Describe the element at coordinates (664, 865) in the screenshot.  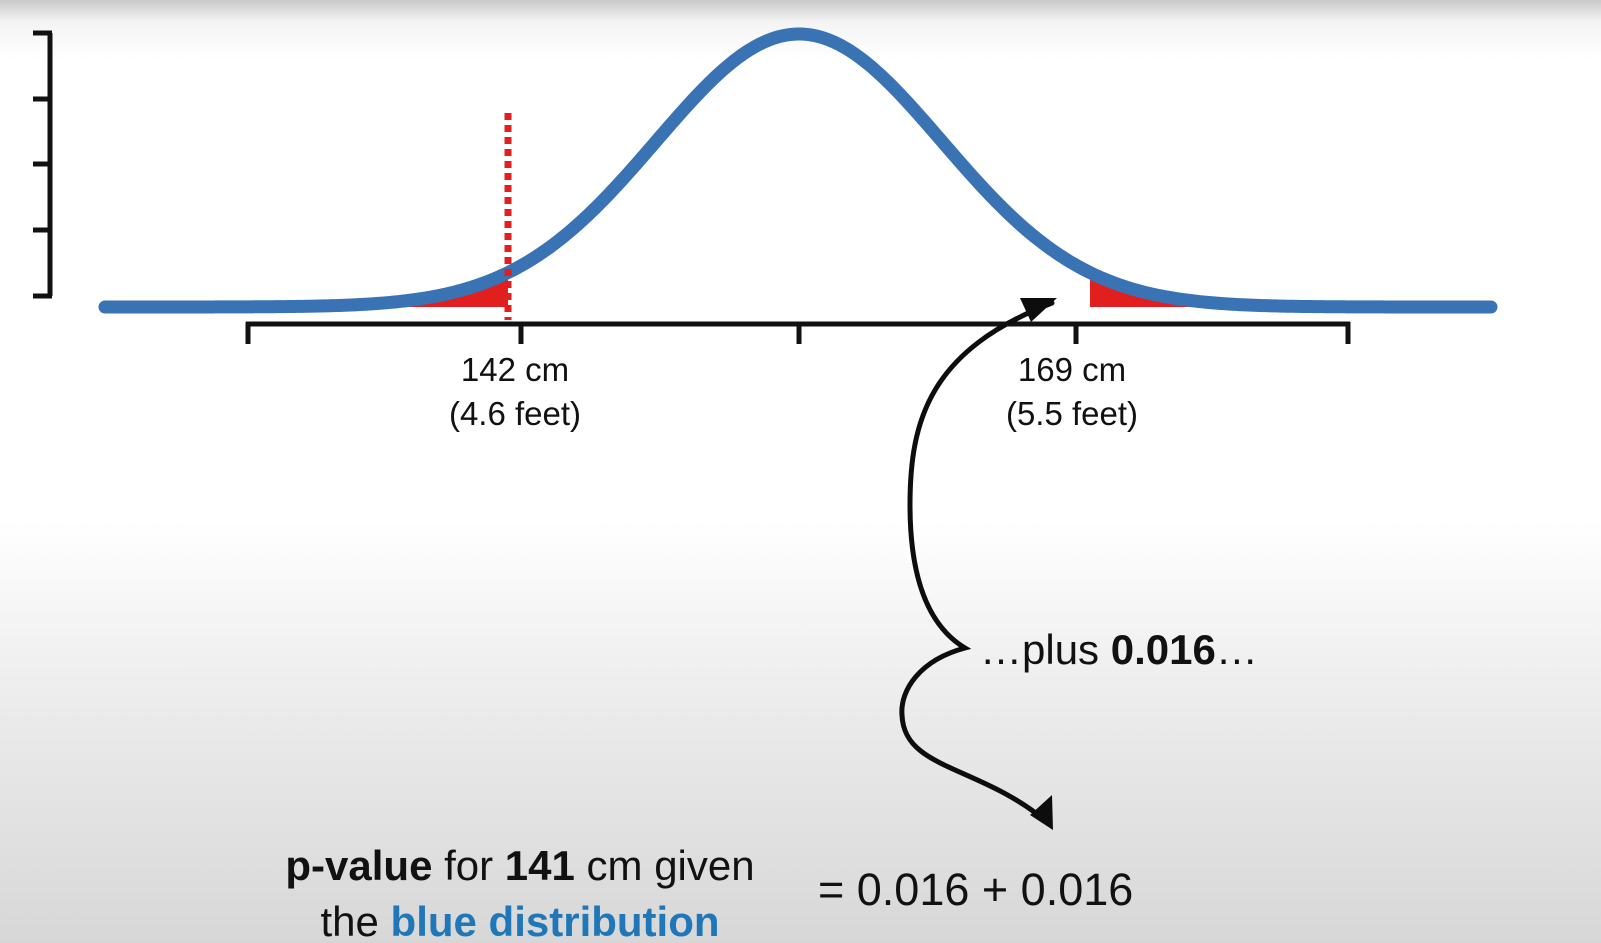
I see `pvalue-given: cm given` at that location.